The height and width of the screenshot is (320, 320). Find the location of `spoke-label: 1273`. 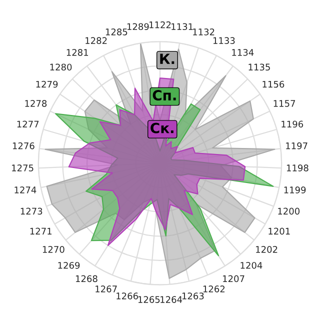

spoke-label: 1273 is located at coordinates (31, 211).